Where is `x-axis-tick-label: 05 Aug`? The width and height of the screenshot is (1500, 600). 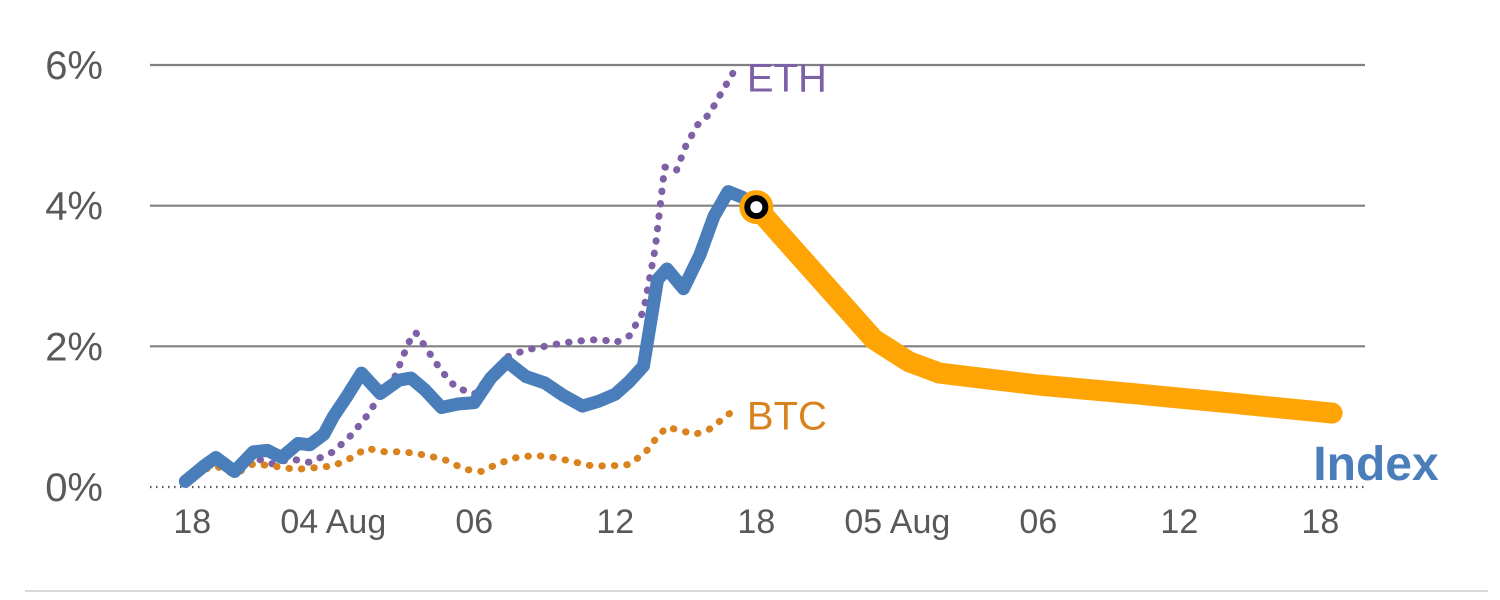
x-axis-tick-label: 05 Aug is located at coordinates (897, 522).